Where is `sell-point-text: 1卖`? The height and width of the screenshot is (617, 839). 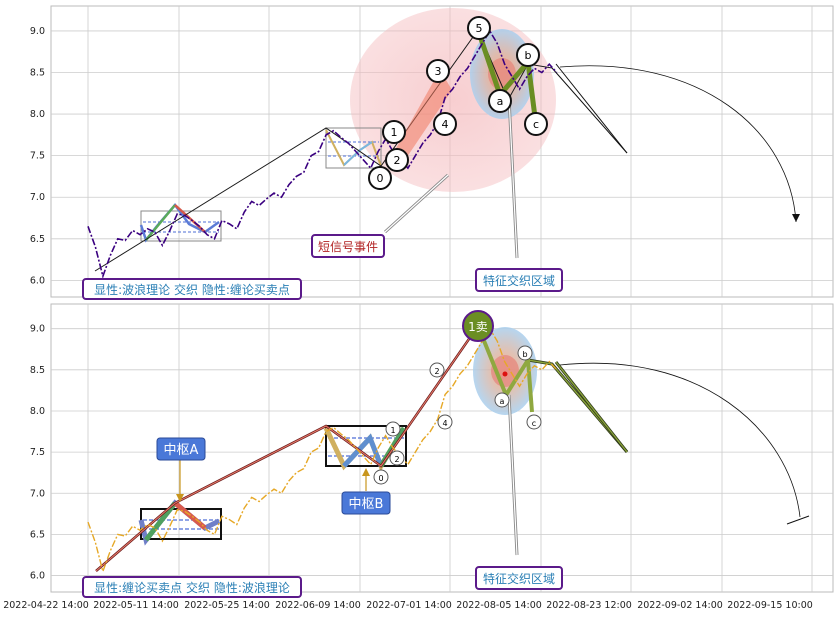
sell-point-text: 1卖 is located at coordinates (478, 327).